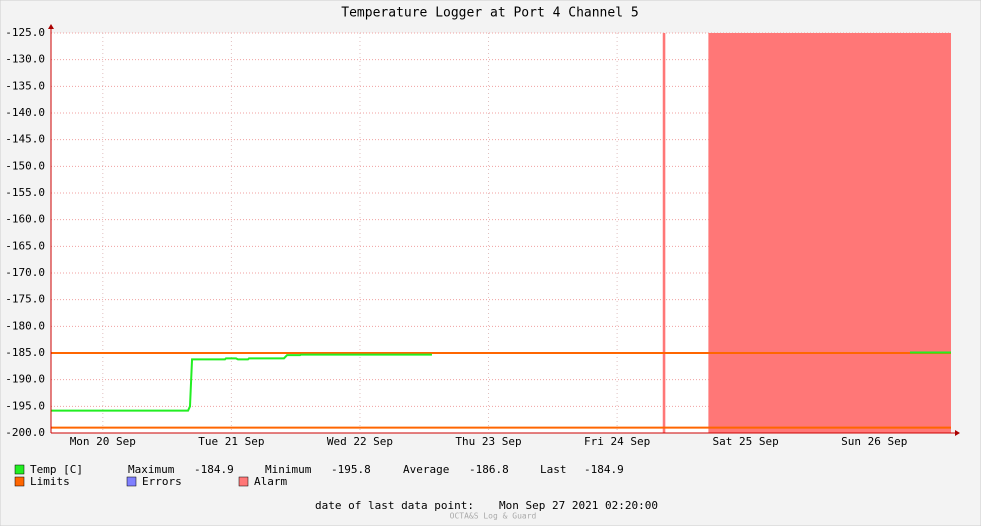  I want to click on y-tick-label: -135.0, so click(25, 85).